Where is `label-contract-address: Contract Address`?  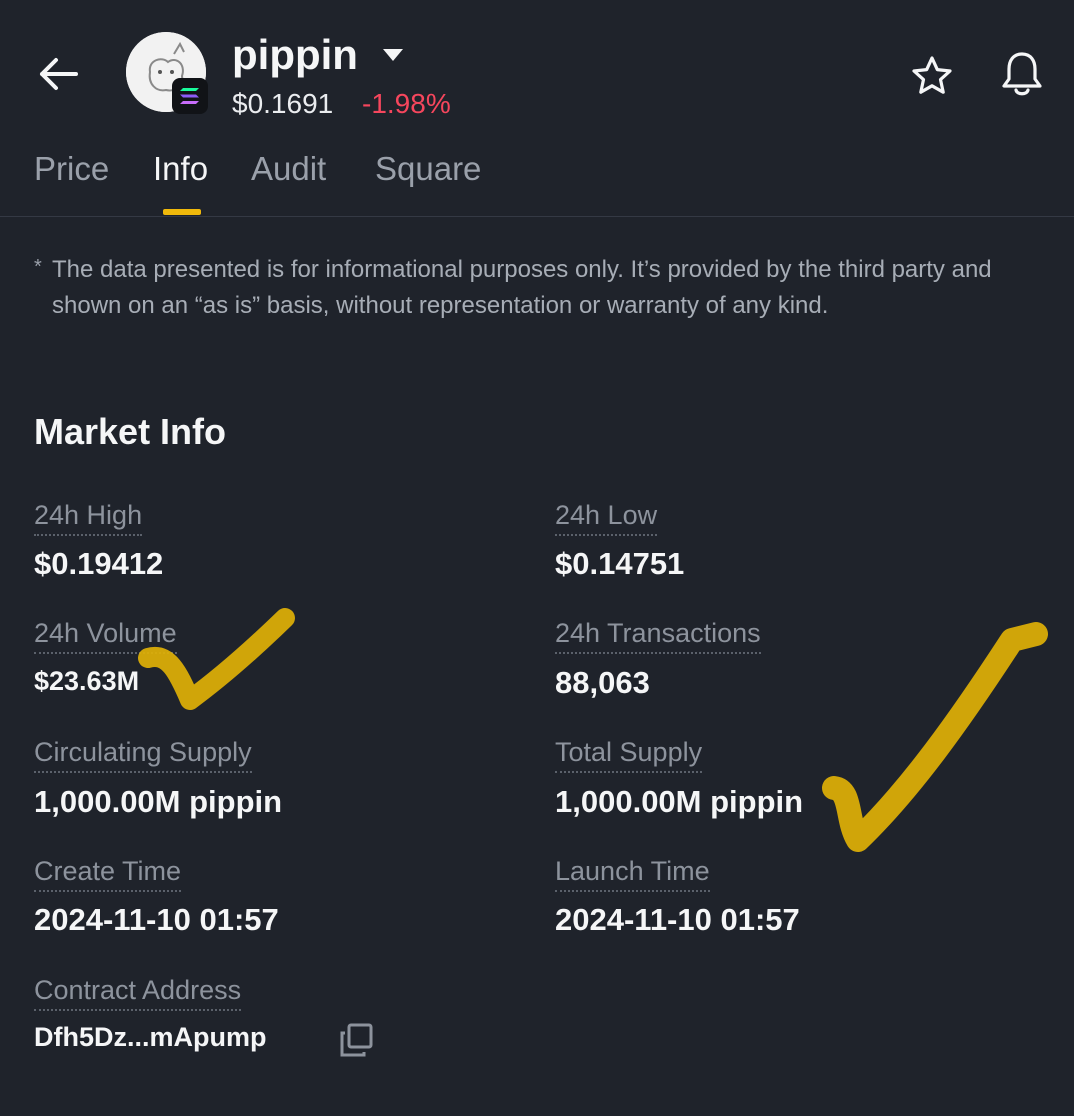
label-contract-address: Contract Address is located at coordinates (138, 992).